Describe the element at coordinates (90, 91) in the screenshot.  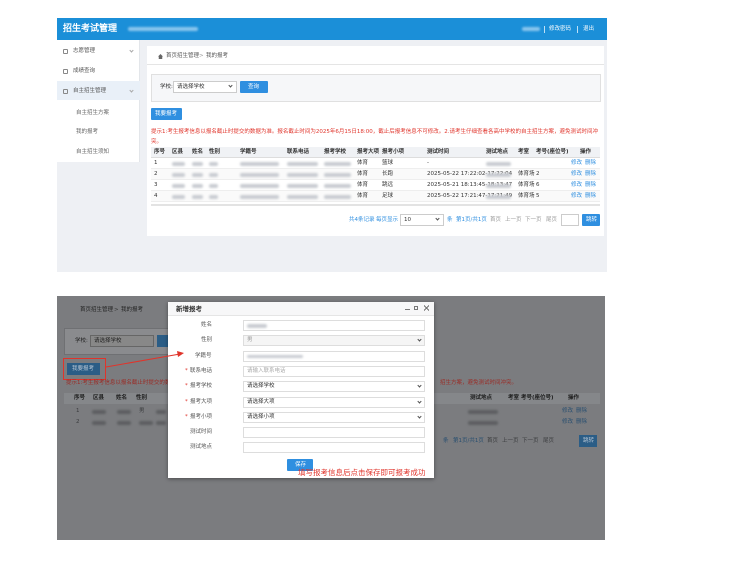
I see `sidebar-item: 自主招生管理` at that location.